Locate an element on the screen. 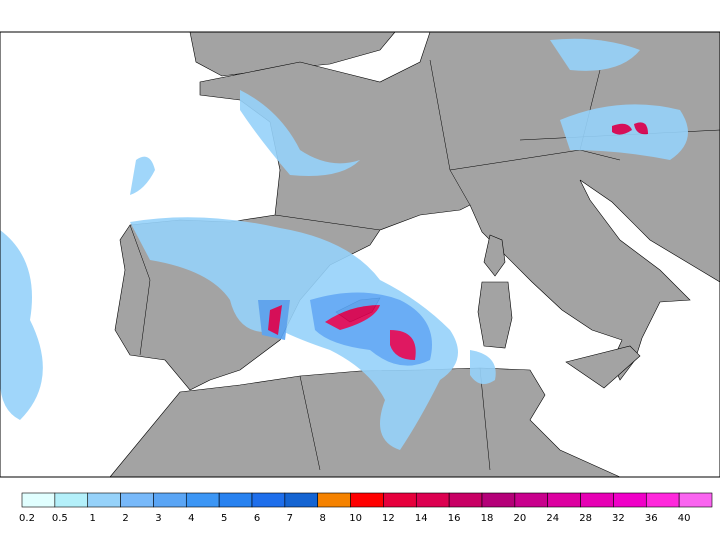 The width and height of the screenshot is (720, 540). legend-level-label: 8 is located at coordinates (323, 518).